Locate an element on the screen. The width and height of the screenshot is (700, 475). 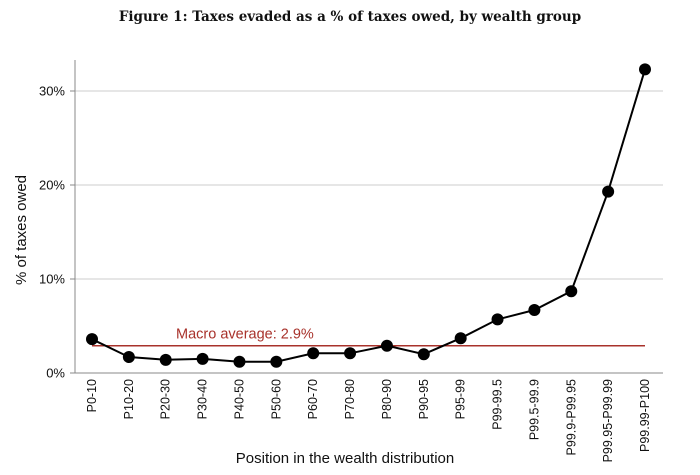
y-tick-label: 0% is located at coordinates (55, 373).